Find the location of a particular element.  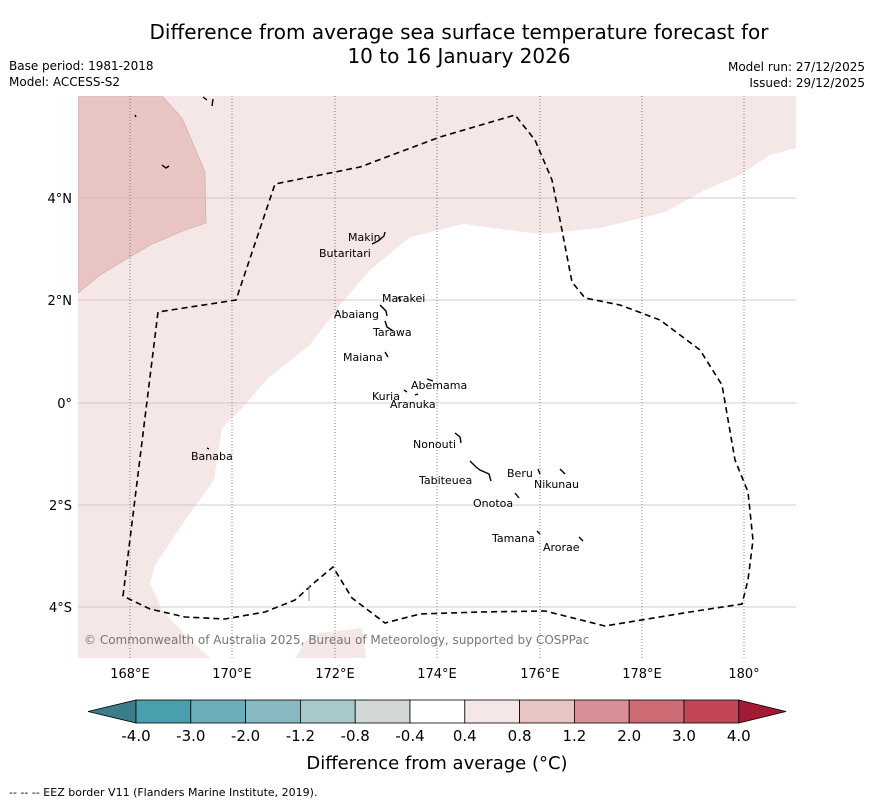

island-tabiteuea is located at coordinates (480, 471).